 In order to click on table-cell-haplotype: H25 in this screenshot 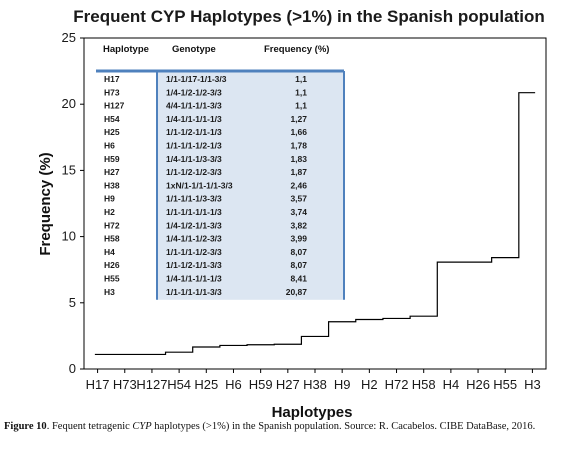, I will do `click(112, 132)`.